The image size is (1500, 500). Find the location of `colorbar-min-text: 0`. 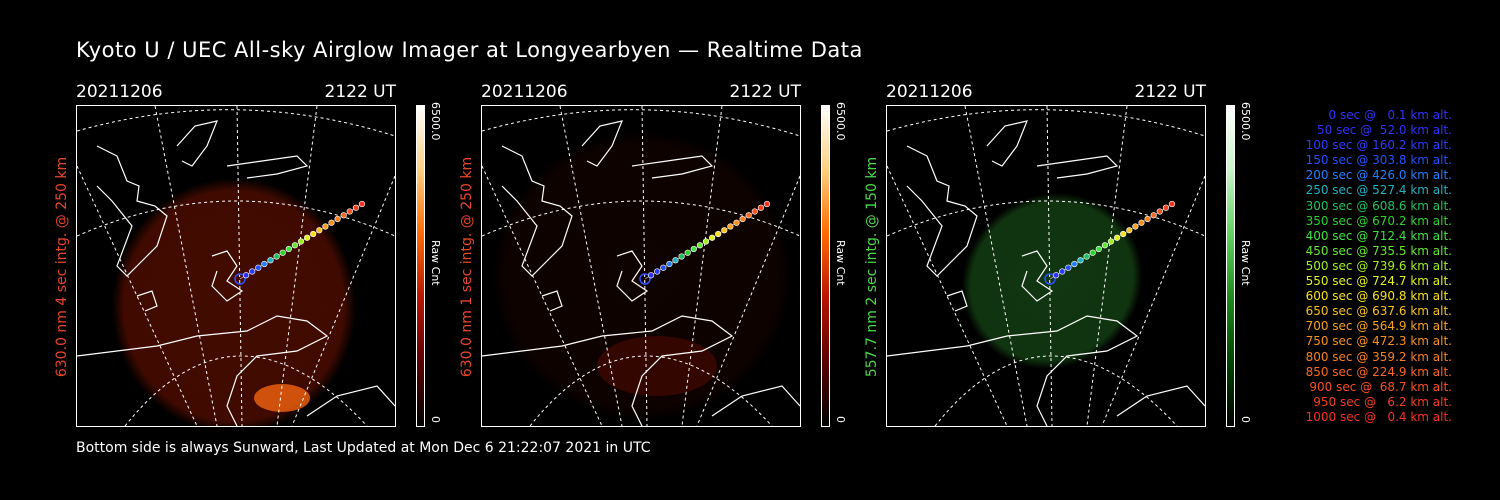

colorbar-min-text: 0 is located at coordinates (840, 419).